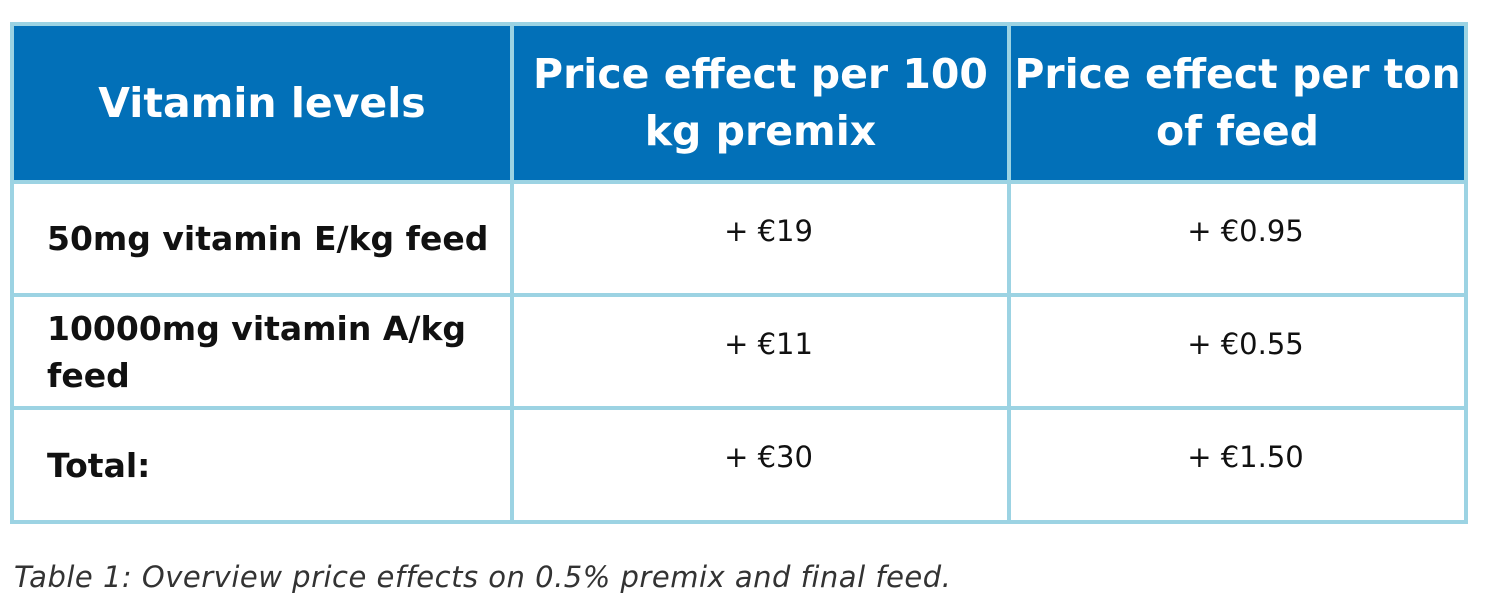  What do you see at coordinates (1237, 103) in the screenshot?
I see `header-price-per-ton-feed: Price effect per ton of feed` at bounding box center [1237, 103].